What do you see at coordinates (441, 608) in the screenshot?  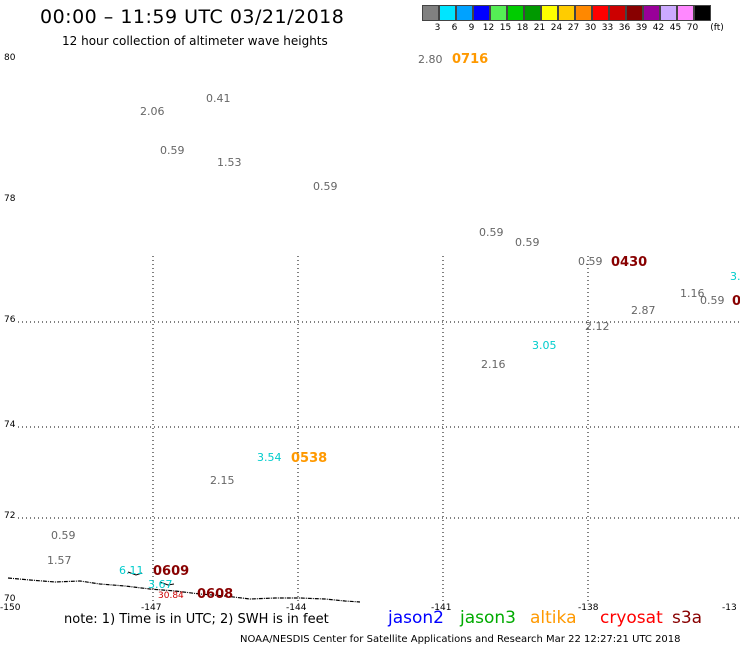 I see `lon-label: -141` at bounding box center [441, 608].